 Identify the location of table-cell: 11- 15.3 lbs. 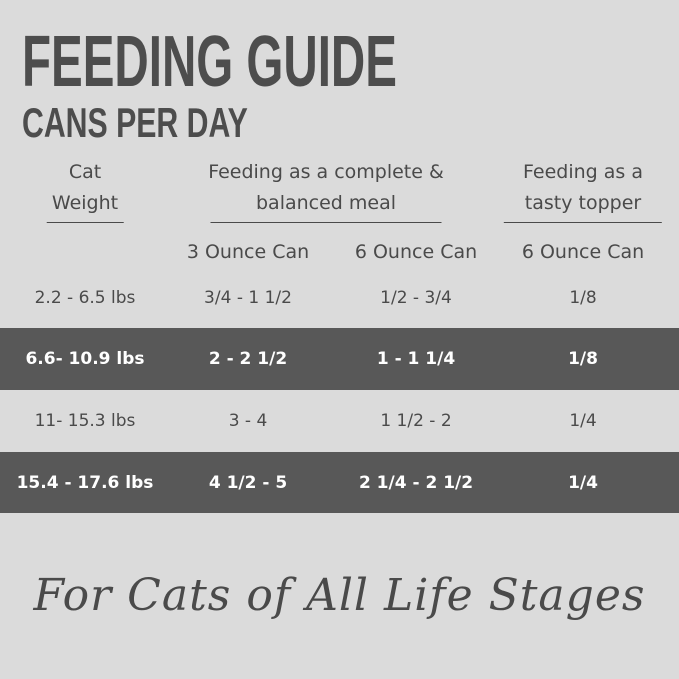
(85, 421).